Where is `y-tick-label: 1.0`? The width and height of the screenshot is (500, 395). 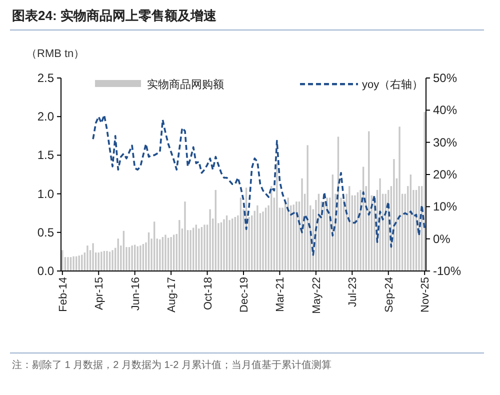 y-tick-label: 1.0 is located at coordinates (45, 193).